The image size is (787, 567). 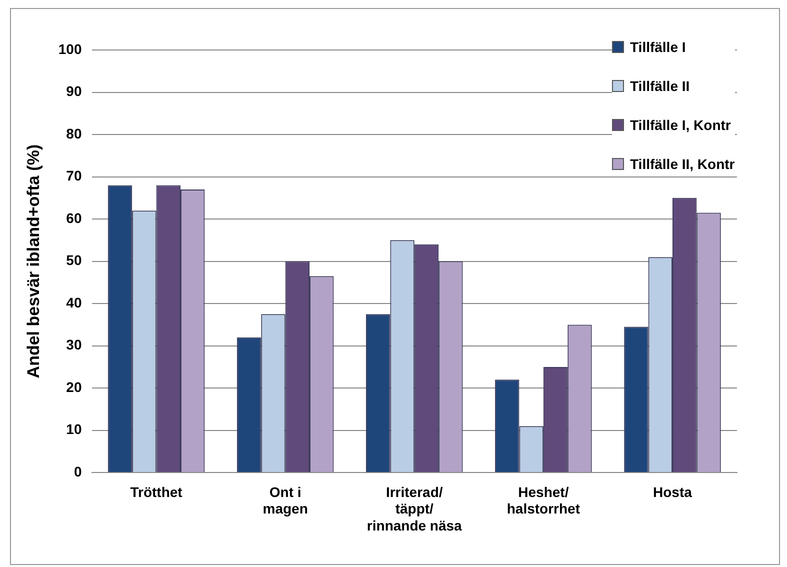 I want to click on legend-label: Tillfälle I, Kontr, so click(x=680, y=125).